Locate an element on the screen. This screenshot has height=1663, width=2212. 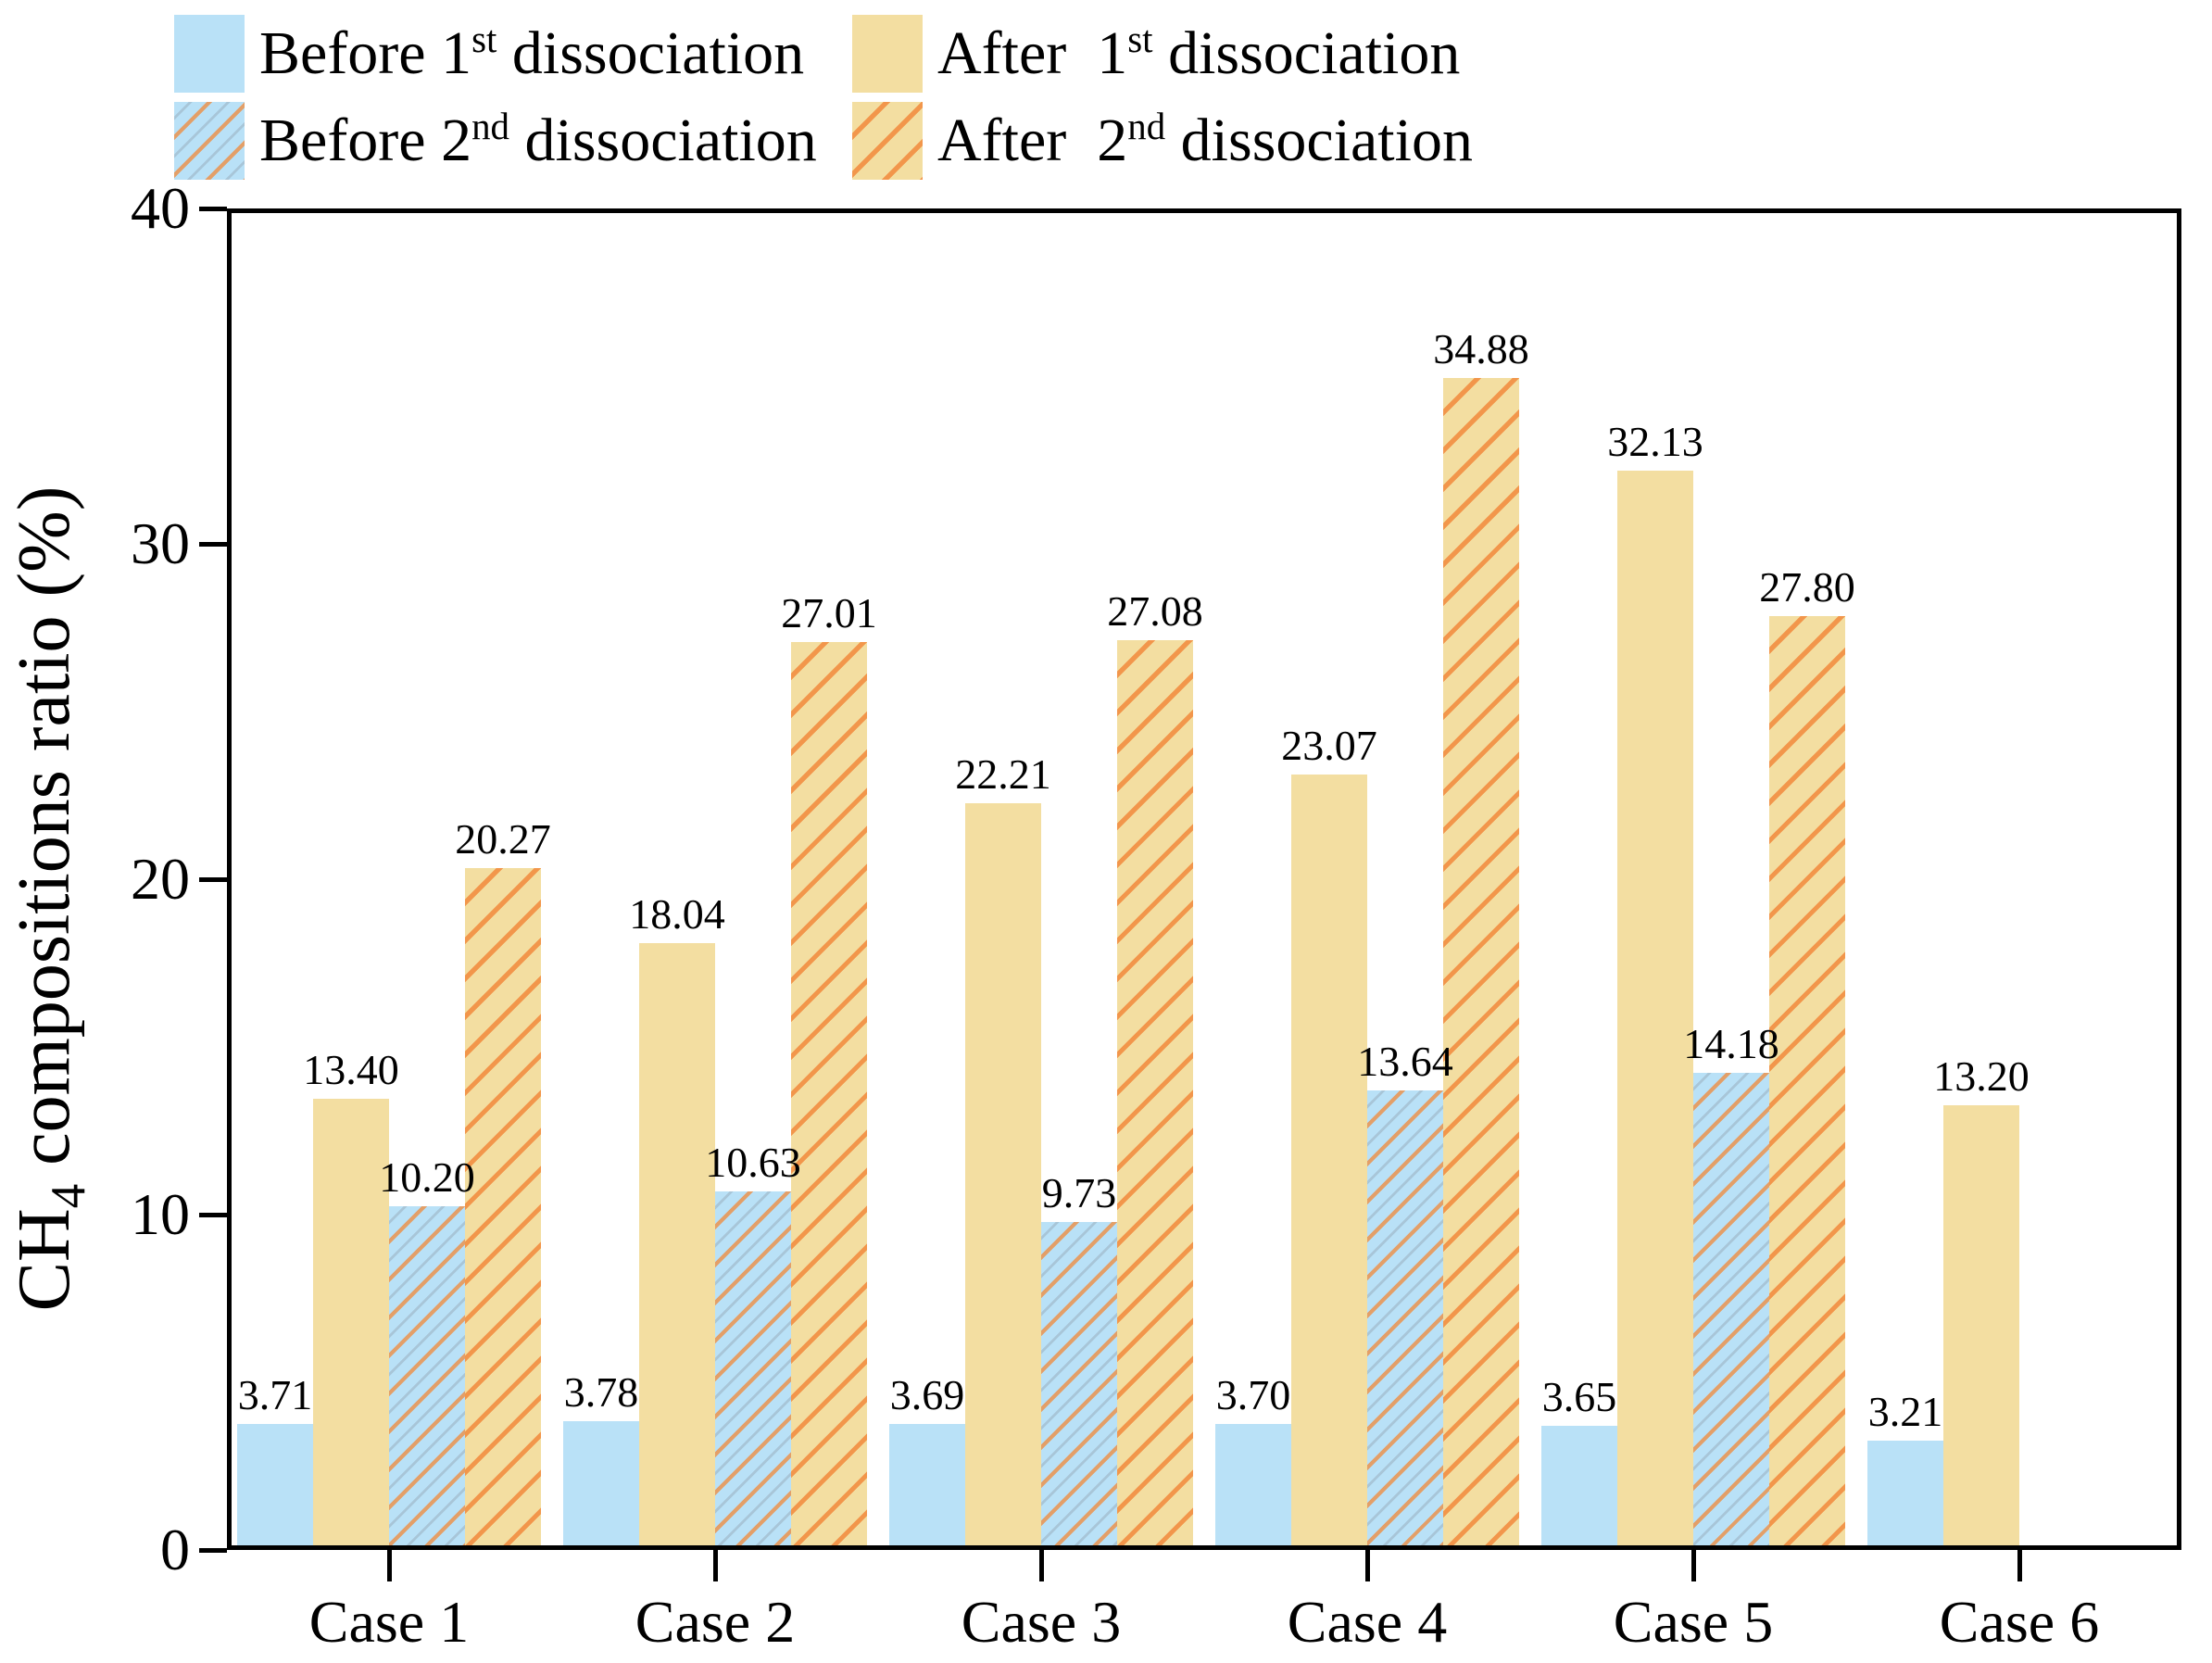
y-axis-tick-label: 0 is located at coordinates (175, 1549).